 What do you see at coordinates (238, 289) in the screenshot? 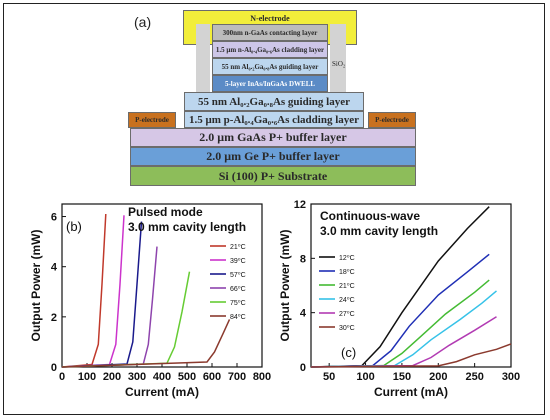
I see `legend-label: 66⁰C` at bounding box center [238, 289].